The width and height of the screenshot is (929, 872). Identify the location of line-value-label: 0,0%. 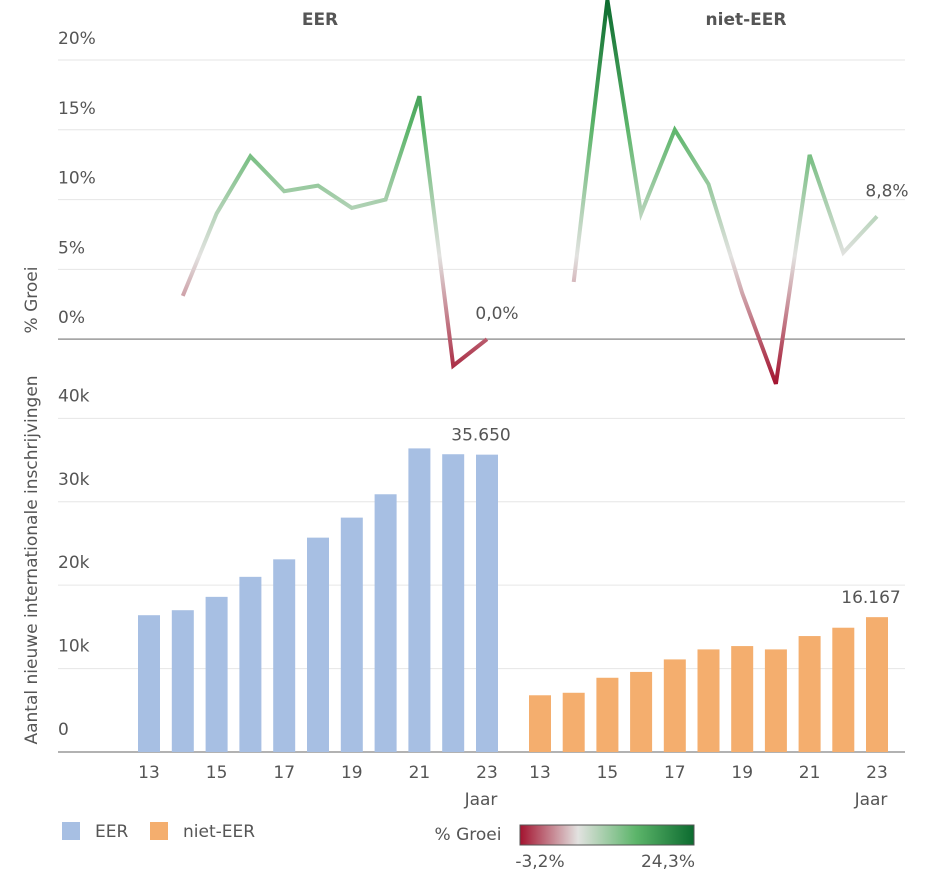
(496, 314).